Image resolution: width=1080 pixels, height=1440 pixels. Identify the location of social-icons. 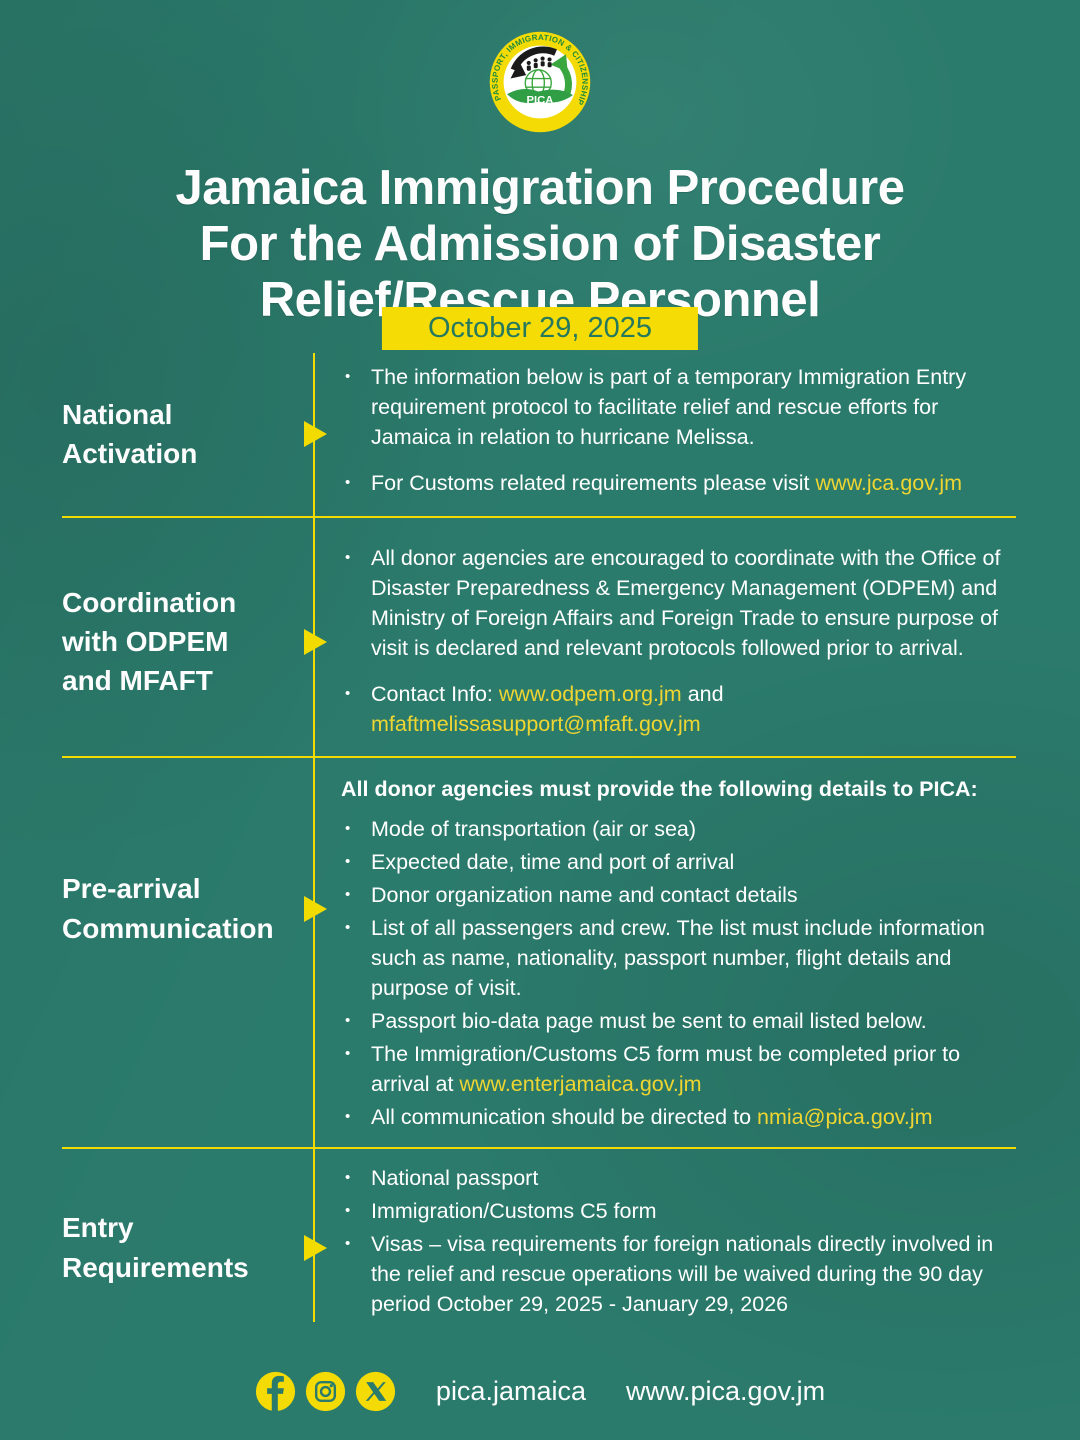
(325, 1391).